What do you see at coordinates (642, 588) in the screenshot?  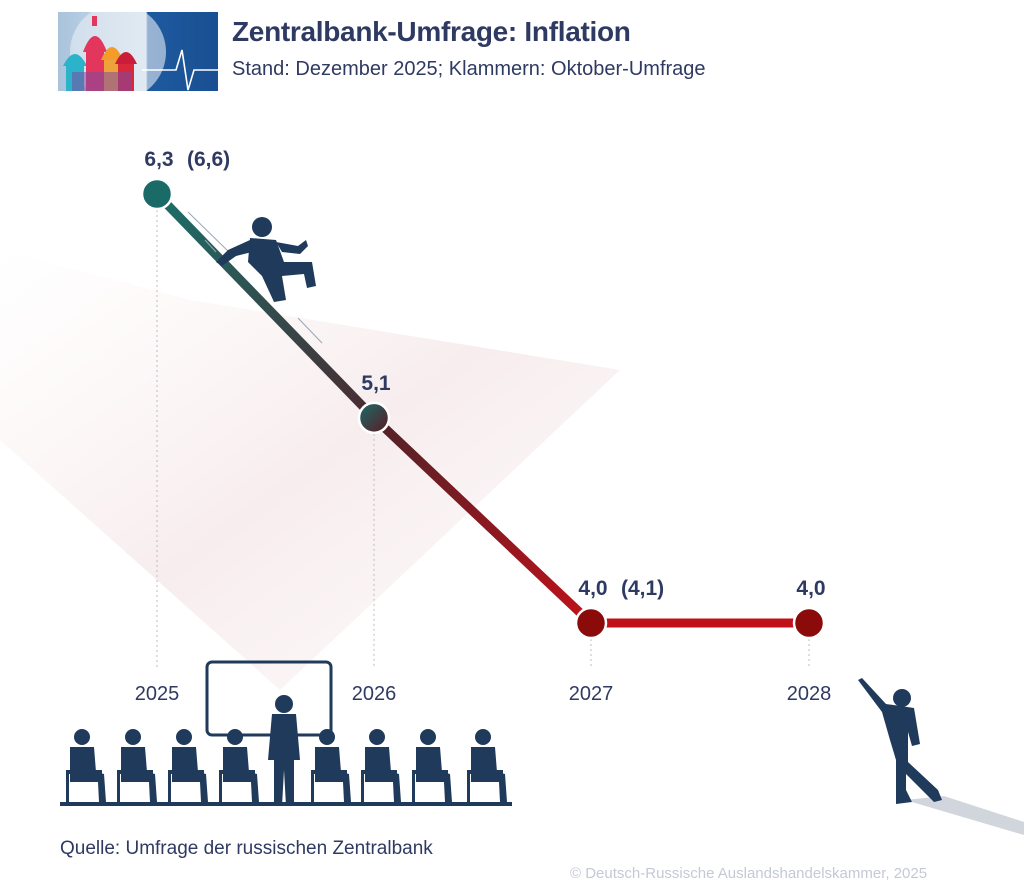 I see `previous-survey-label-2027: (4,1)` at bounding box center [642, 588].